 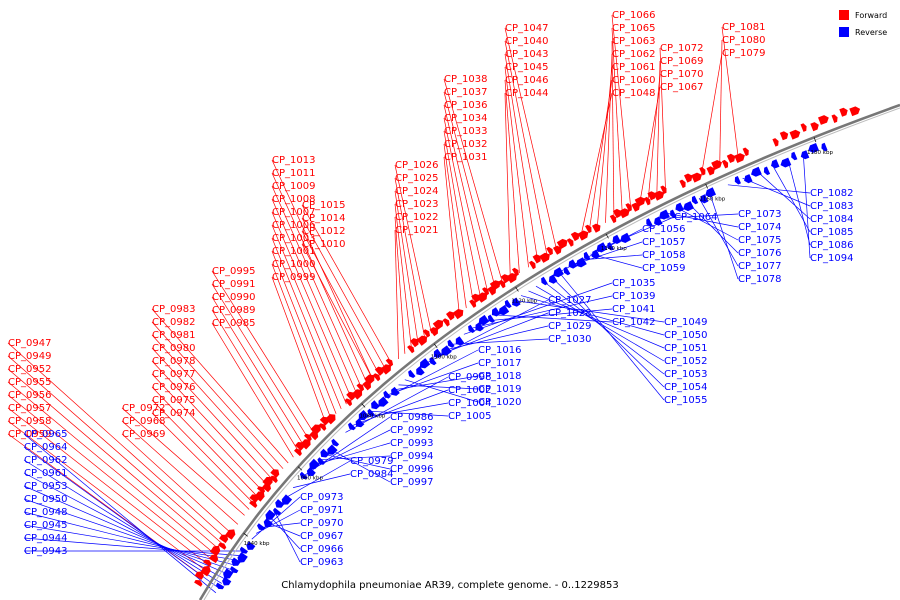 What do you see at coordinates (633, 15) in the screenshot?
I see `forward-label: CP_1066` at bounding box center [633, 15].